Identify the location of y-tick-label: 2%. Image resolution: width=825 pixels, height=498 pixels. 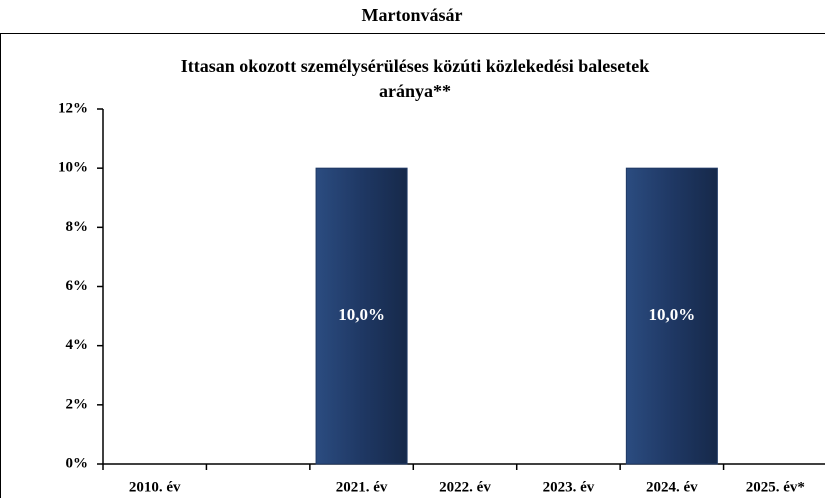
(77, 404).